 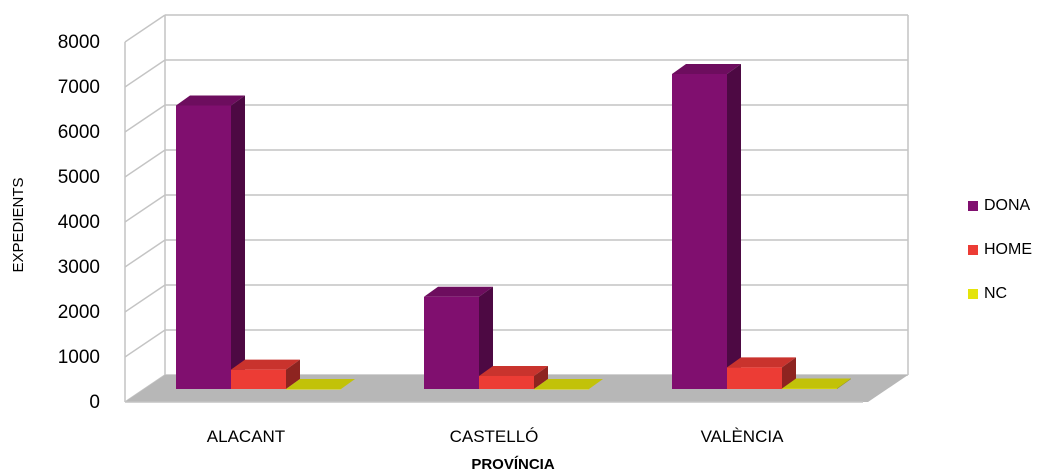 I want to click on y-tick-label: 6000, so click(x=79, y=132).